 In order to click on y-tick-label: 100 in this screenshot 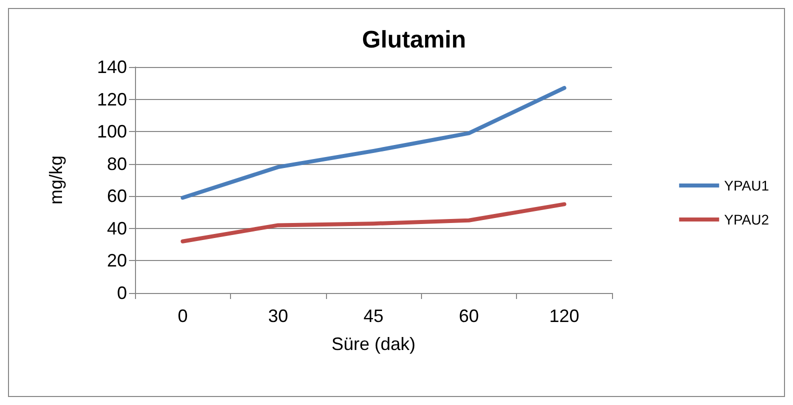, I will do `click(111, 132)`.